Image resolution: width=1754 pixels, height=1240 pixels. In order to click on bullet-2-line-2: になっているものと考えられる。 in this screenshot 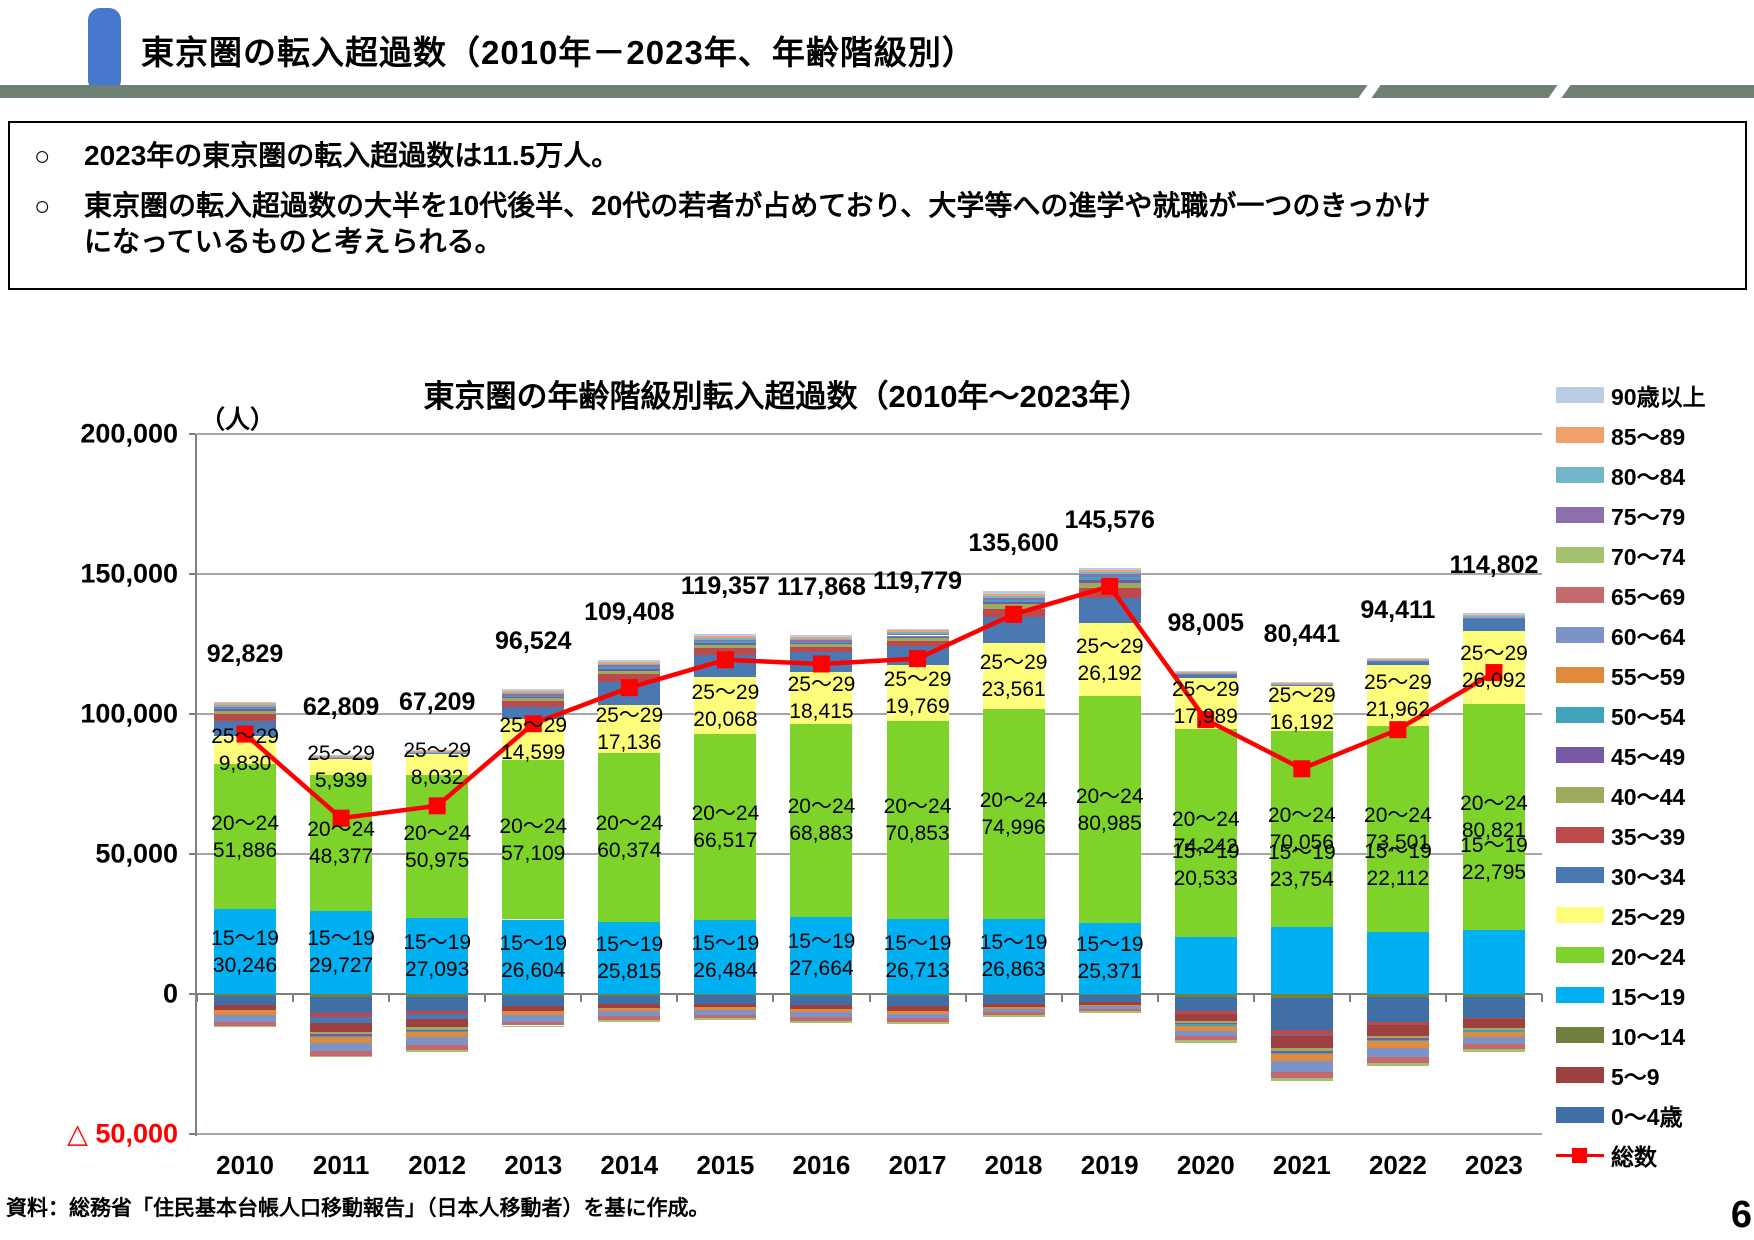, I will do `click(293, 241)`.